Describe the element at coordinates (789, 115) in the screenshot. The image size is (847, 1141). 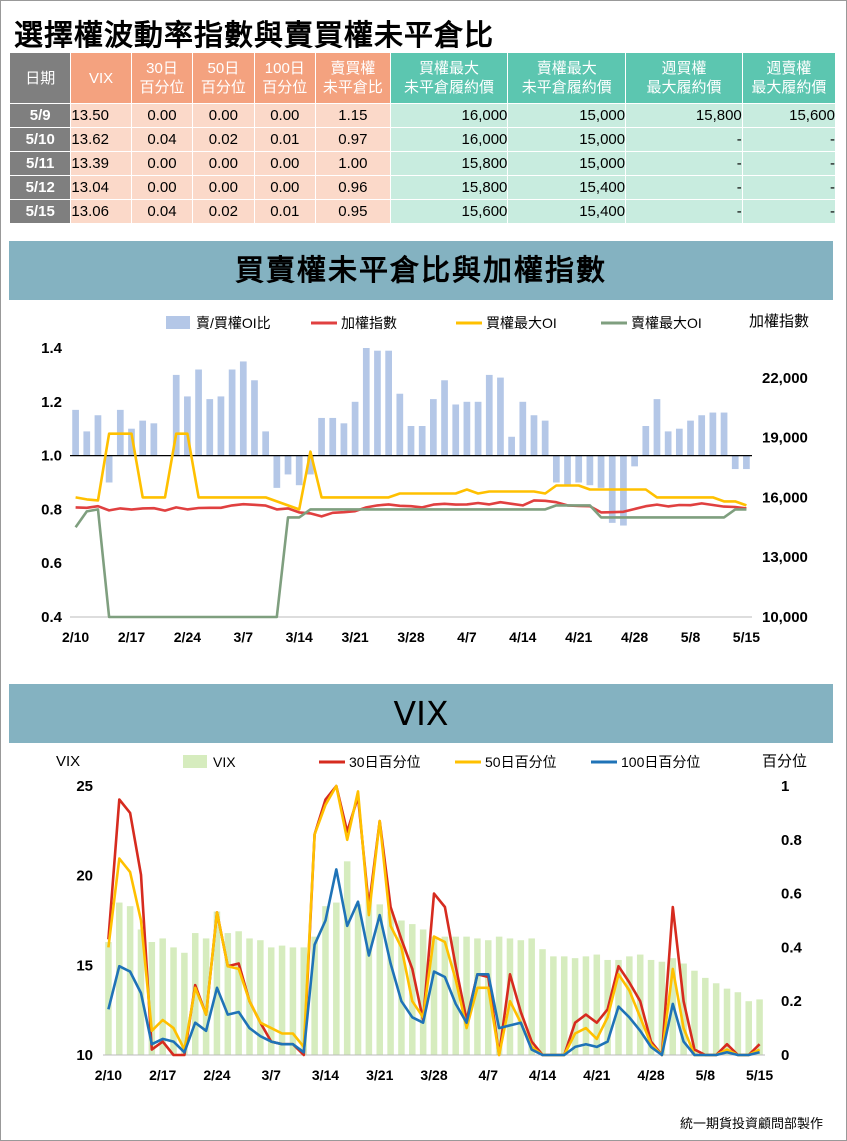
I see `table-cell: 15,600` at that location.